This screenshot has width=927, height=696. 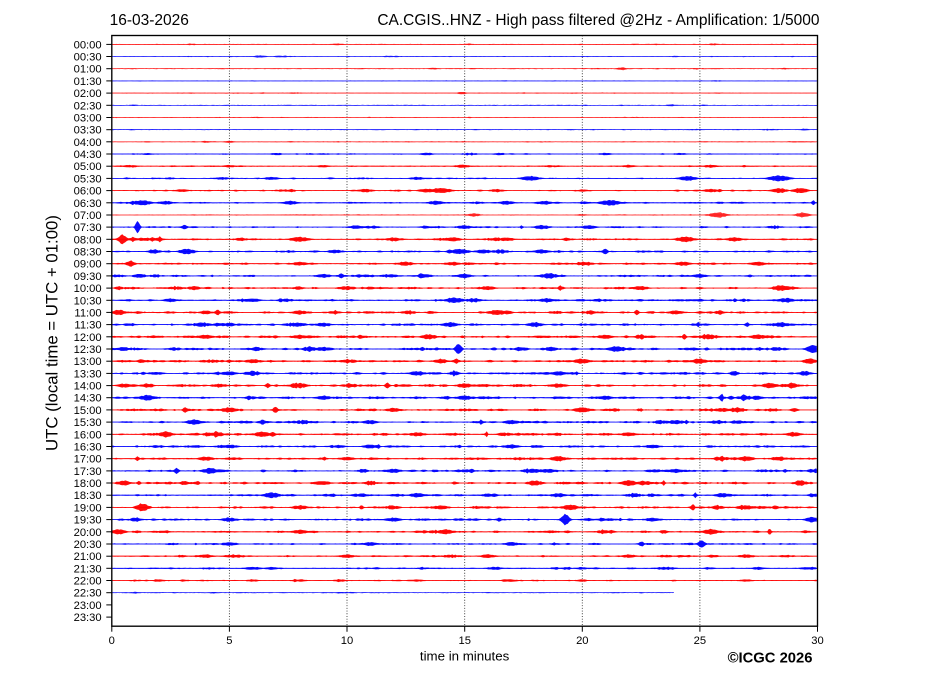 What do you see at coordinates (52, 333) in the screenshot?
I see `svg-text: UTC (local time = UTC + 01:00)` at bounding box center [52, 333].